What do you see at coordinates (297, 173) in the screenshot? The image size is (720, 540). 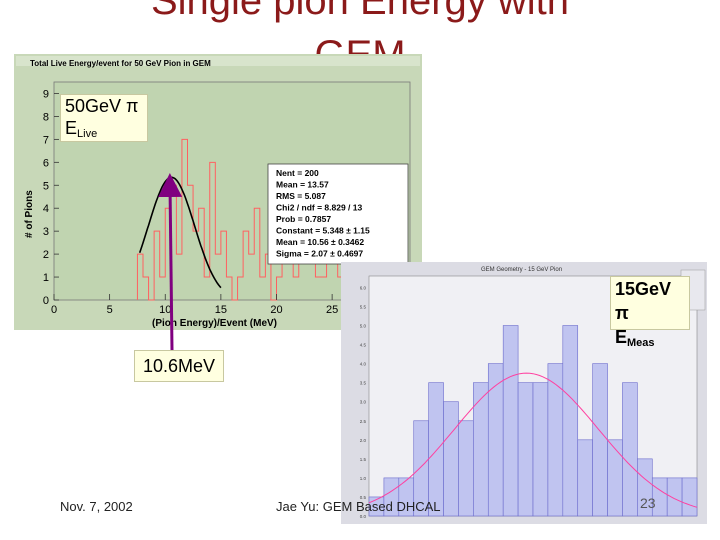 I see `chart1-stat-line: Nent = 200` at bounding box center [297, 173].